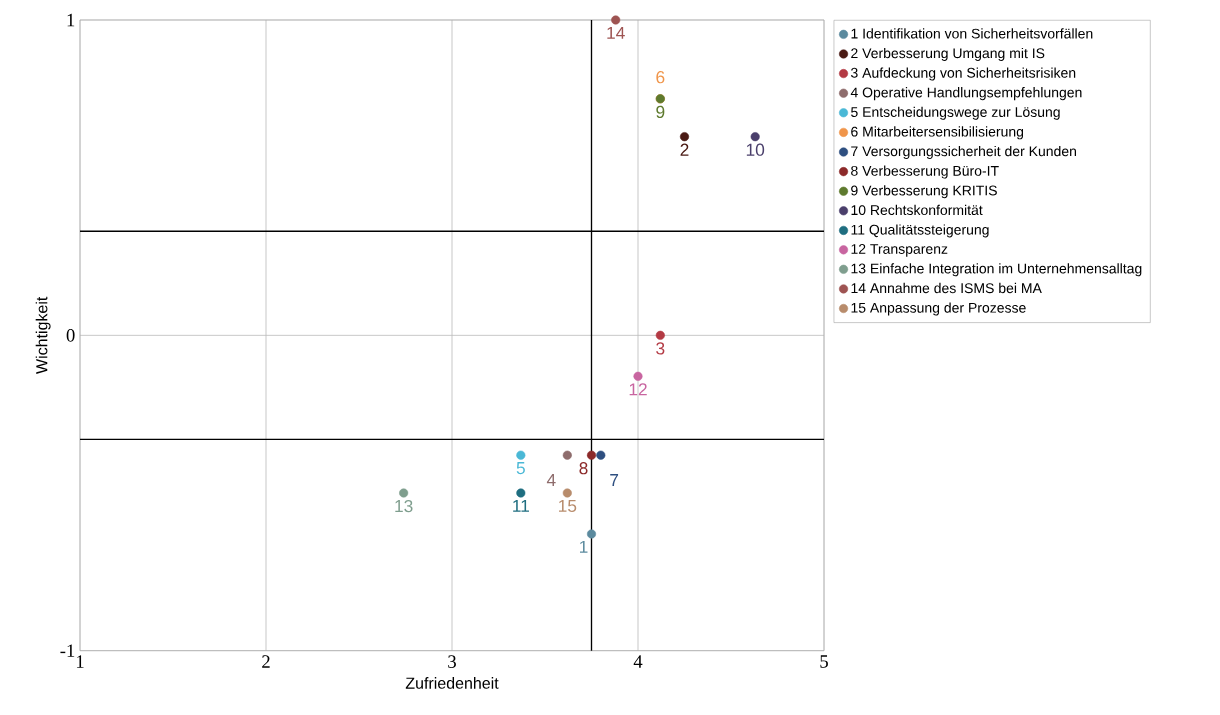 The height and width of the screenshot is (715, 1220). What do you see at coordinates (568, 506) in the screenshot?
I see `annotation: 15` at bounding box center [568, 506].